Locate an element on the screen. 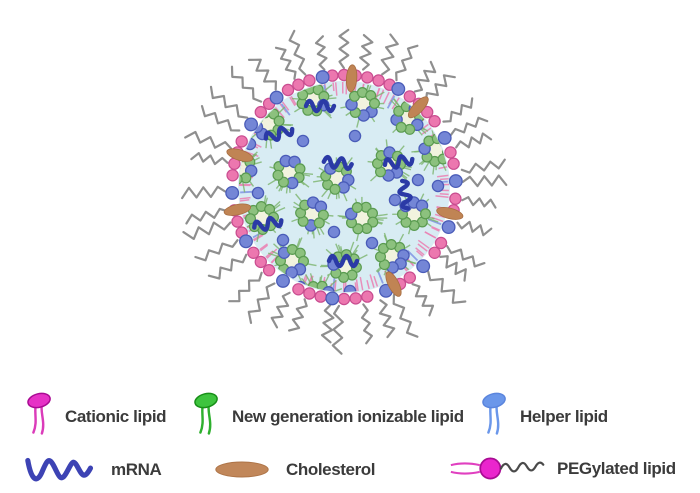  legend-item-helper-lipid: Helper lipid is located at coordinates (543, 416).